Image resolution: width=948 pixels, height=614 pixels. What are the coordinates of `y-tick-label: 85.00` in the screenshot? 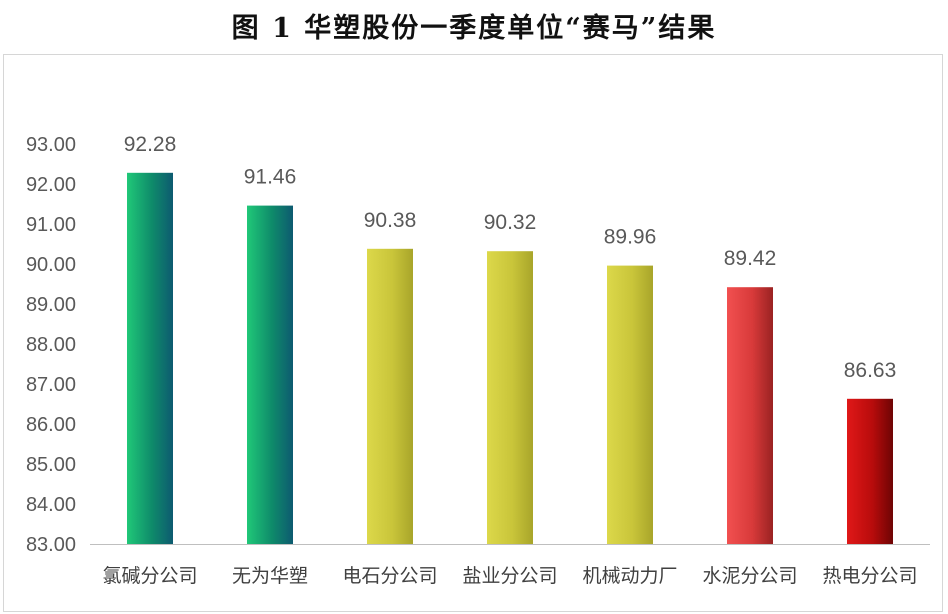 It's located at (51, 465).